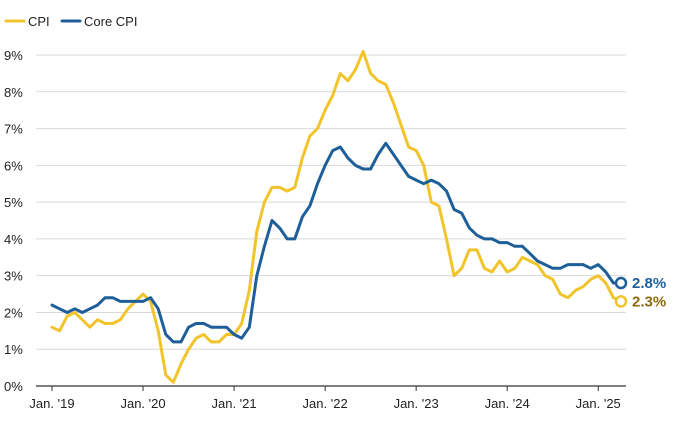 The height and width of the screenshot is (421, 680). I want to click on x-tick-label: Jan. '22, so click(325, 403).